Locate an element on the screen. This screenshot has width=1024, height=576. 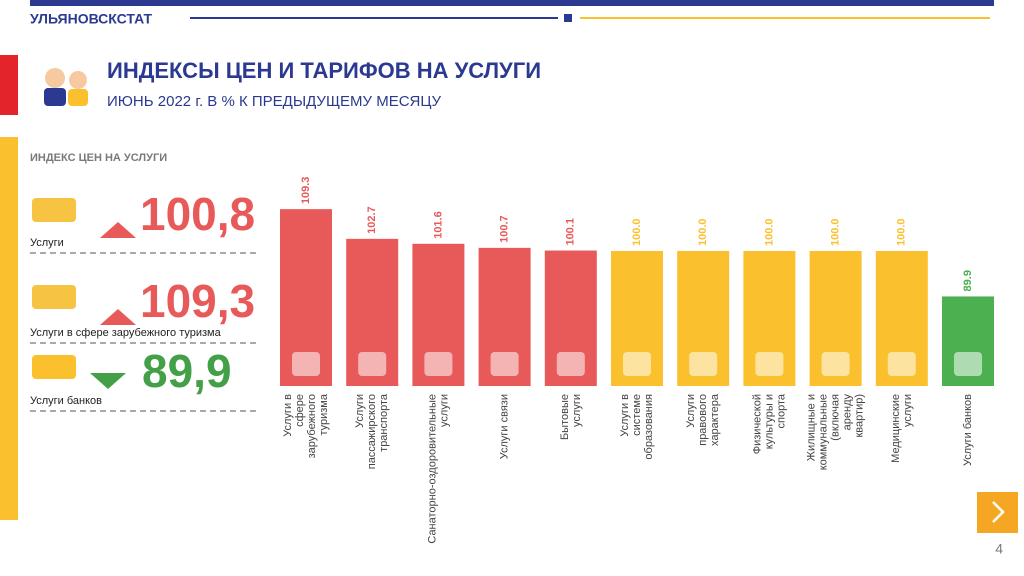
kpi-value: 100,8 is located at coordinates (197, 214).